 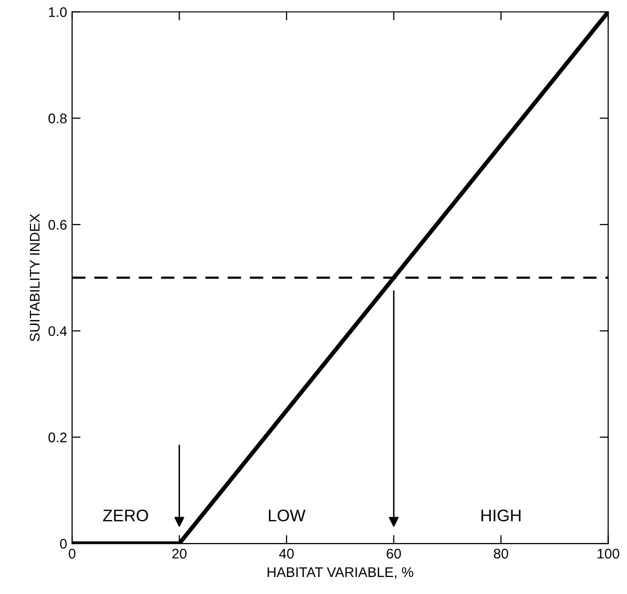 I want to click on x-tick-label: 100, so click(x=609, y=553).